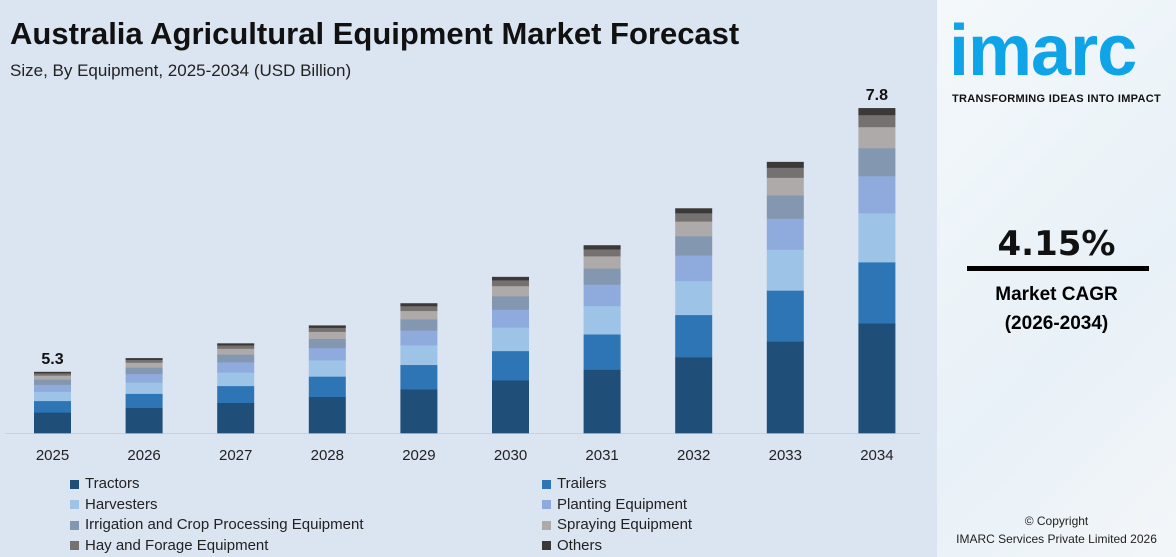  What do you see at coordinates (52, 406) in the screenshot?
I see `bar-segment-2025-trailers` at bounding box center [52, 406].